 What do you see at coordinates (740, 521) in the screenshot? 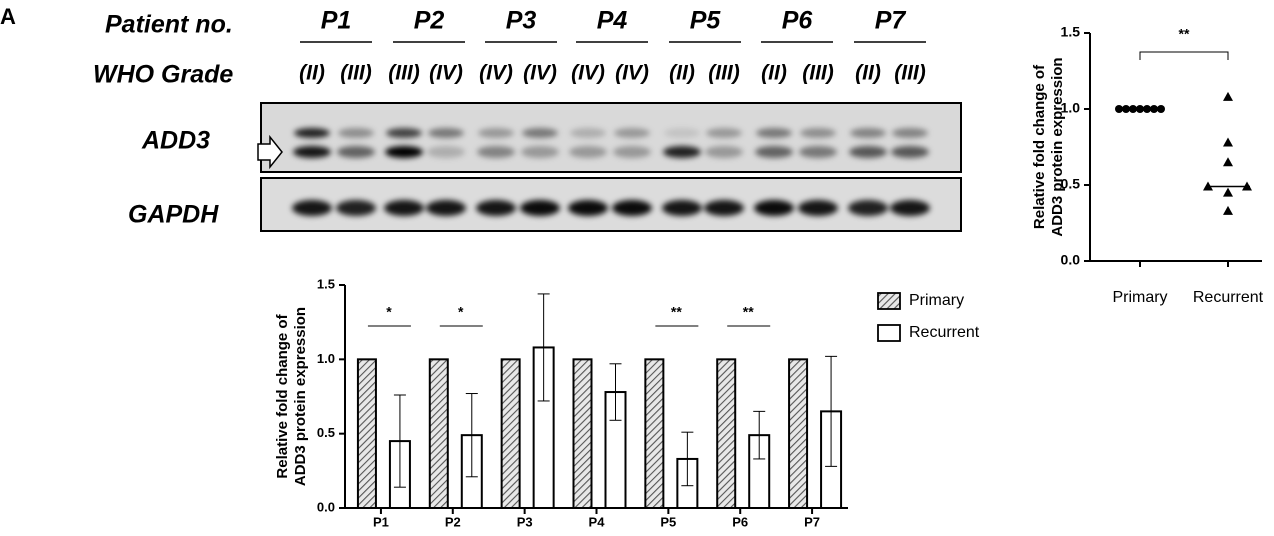
I see `x-tick-label: P6` at bounding box center [740, 521].